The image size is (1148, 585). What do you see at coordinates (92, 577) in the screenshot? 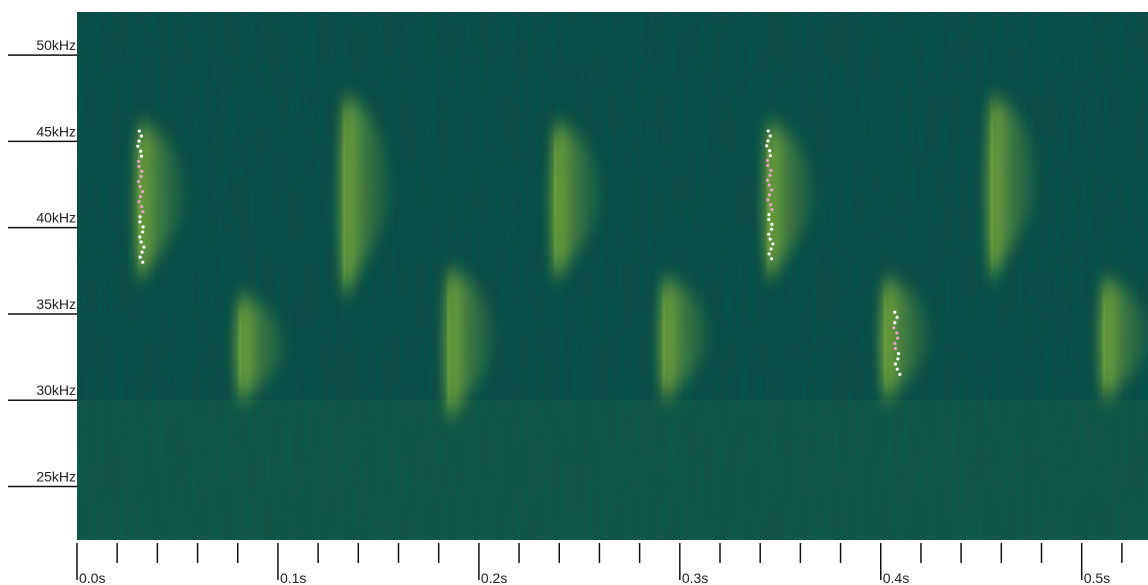
I see `x-tick-label: 0.0s` at bounding box center [92, 577].